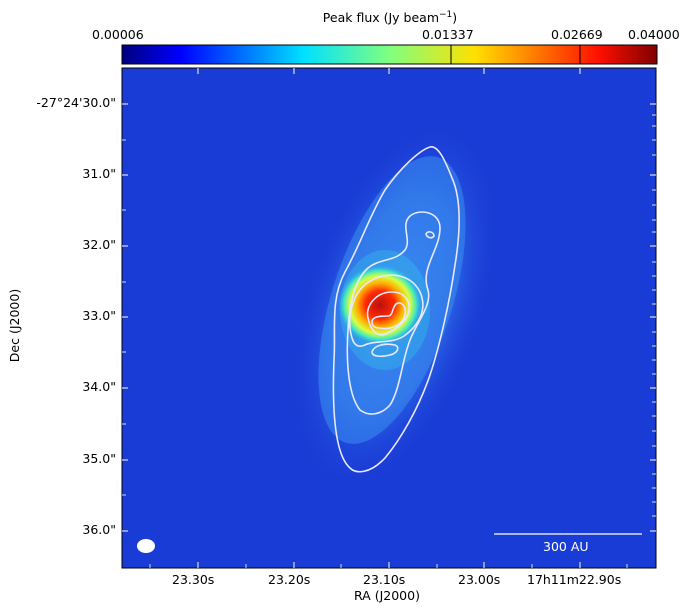 The height and width of the screenshot is (608, 686). I want to click on contours, so click(396, 309).